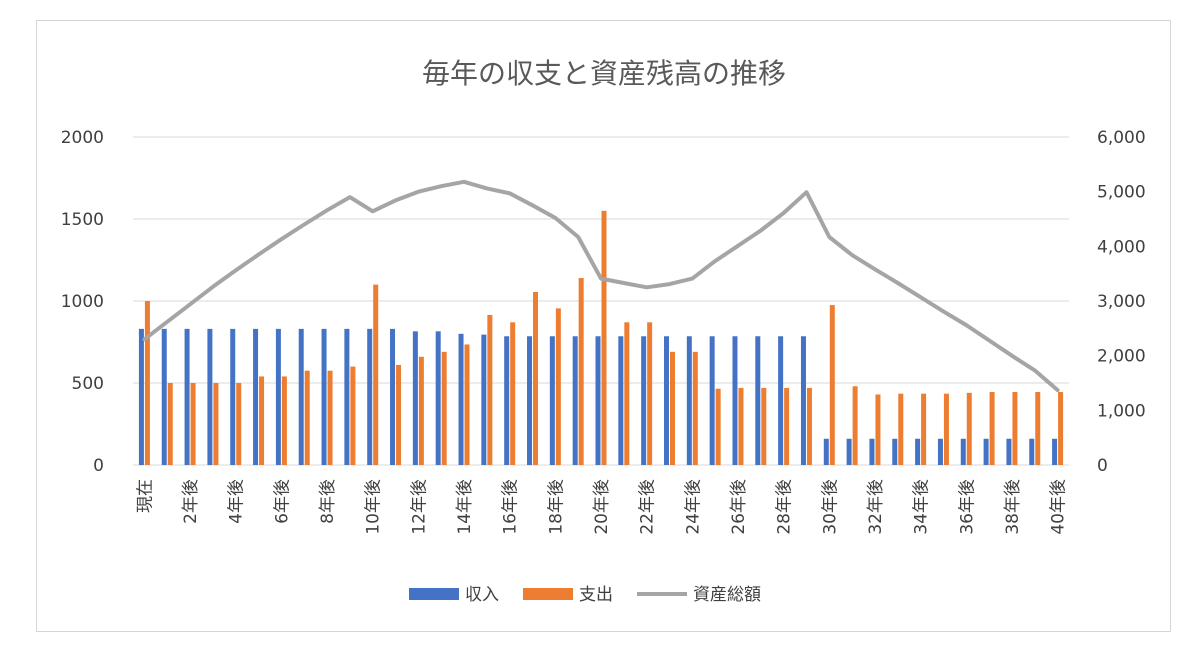 The height and width of the screenshot is (661, 1200). I want to click on y-left-tick-label: 0, so click(98, 466).